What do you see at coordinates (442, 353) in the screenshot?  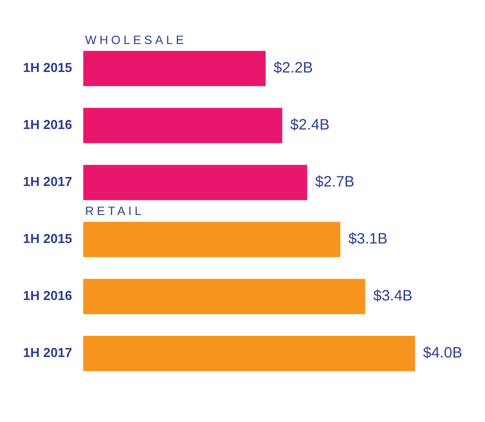 I see `data-label: $4.0B` at bounding box center [442, 353].